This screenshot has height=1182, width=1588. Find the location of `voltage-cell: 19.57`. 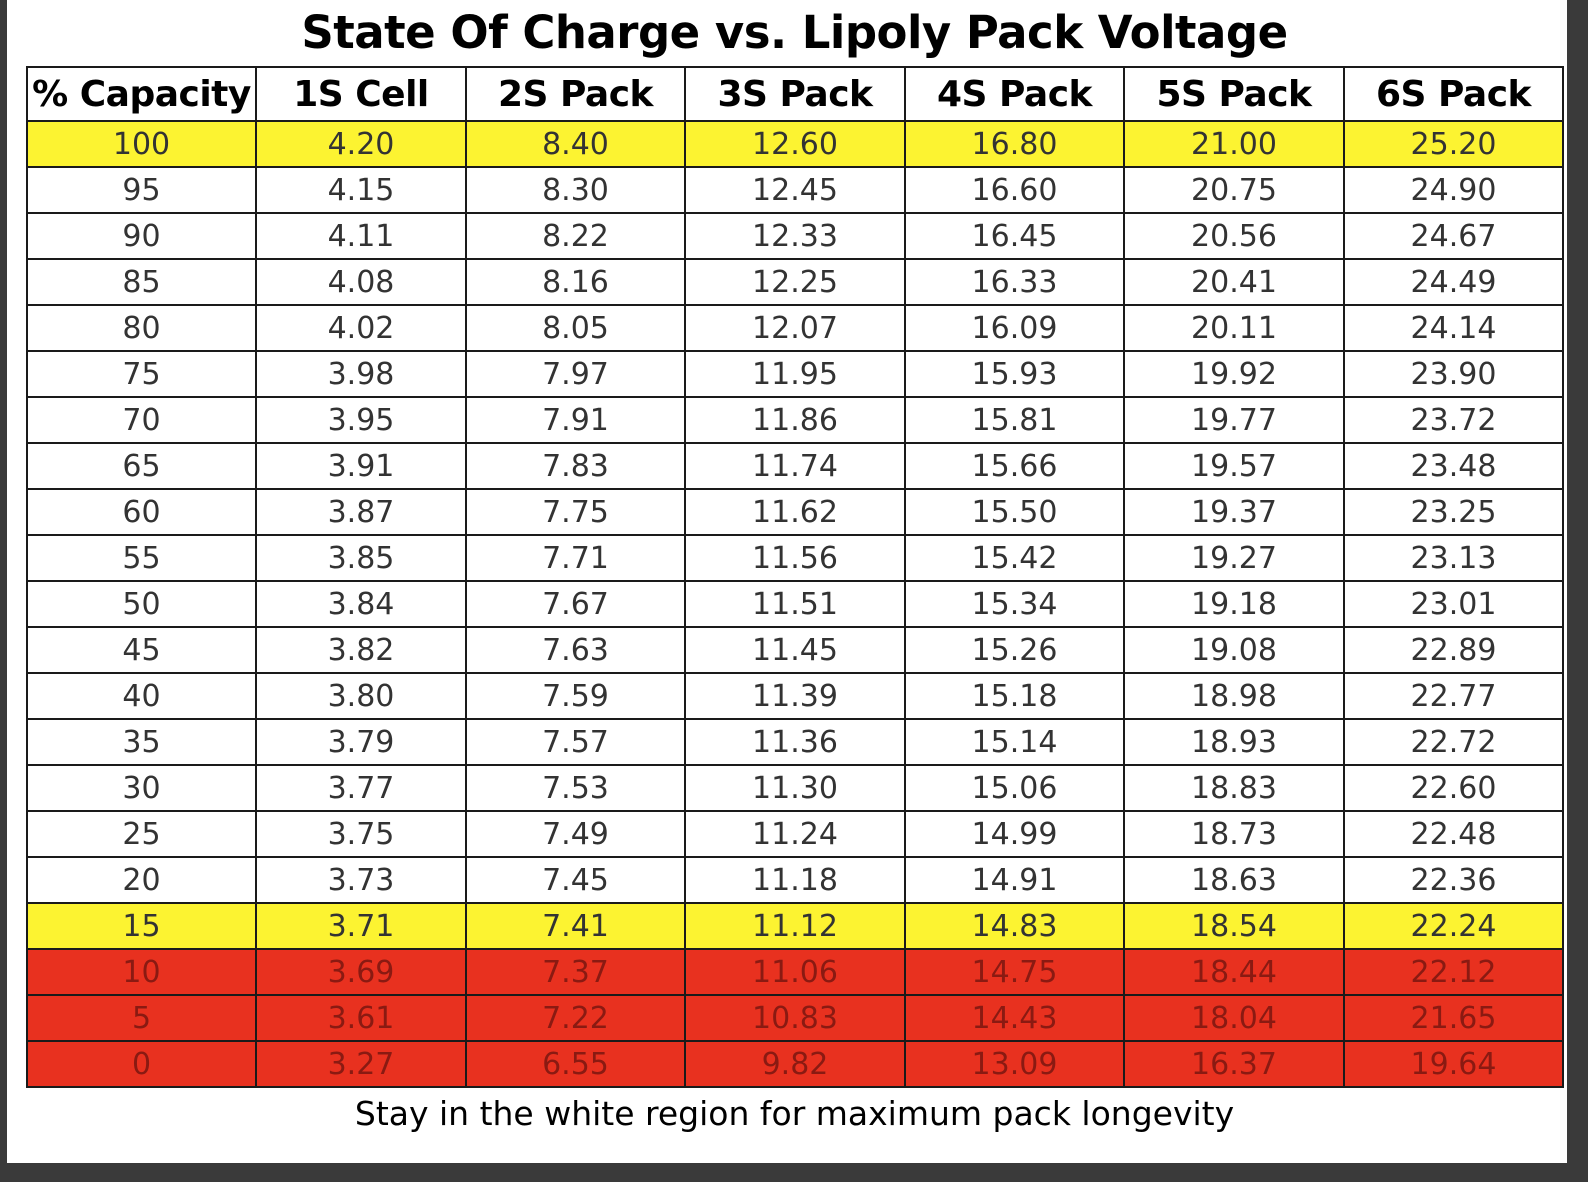

voltage-cell: 19.57 is located at coordinates (1234, 466).